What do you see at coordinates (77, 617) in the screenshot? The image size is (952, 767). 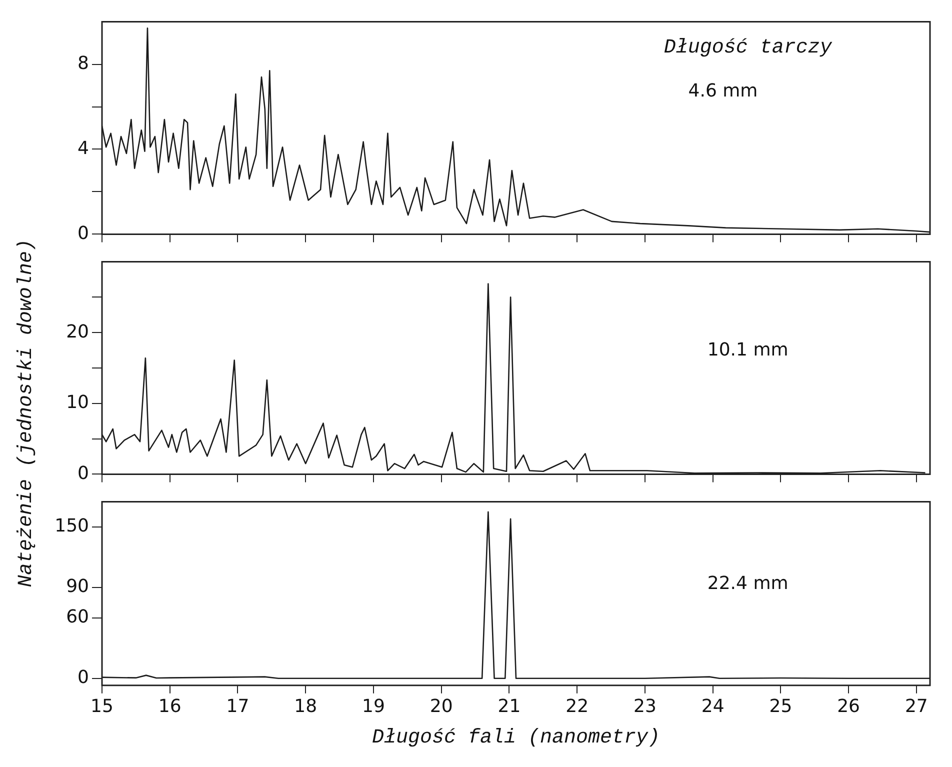 I see `y-tick-label: 60` at bounding box center [77, 617].